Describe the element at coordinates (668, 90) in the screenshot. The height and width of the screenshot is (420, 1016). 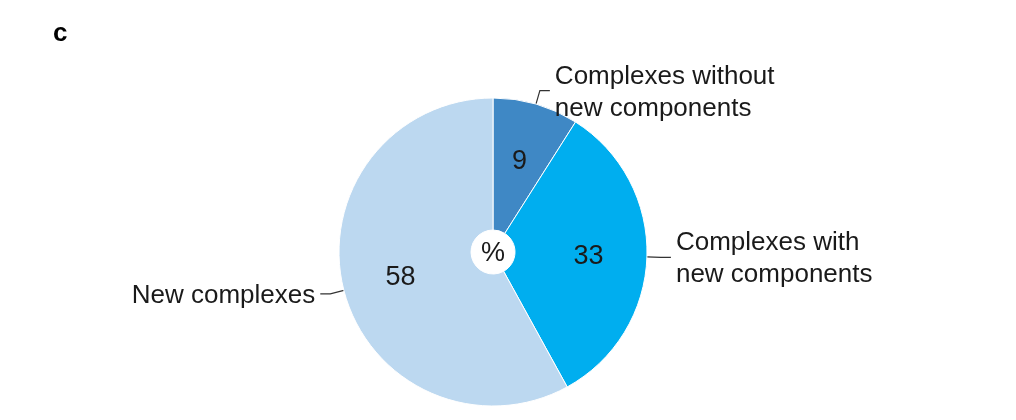
I see `slice-label: Complexes without new components` at that location.